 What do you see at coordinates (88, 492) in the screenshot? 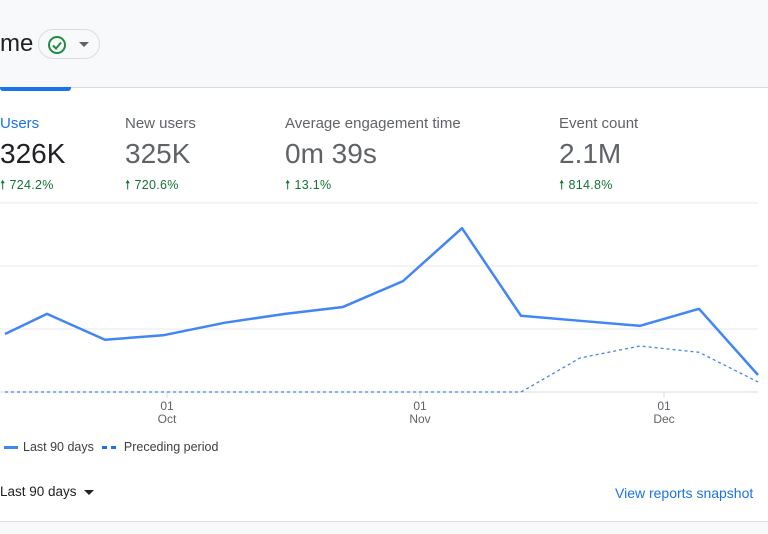
I see `caret-down-icon` at bounding box center [88, 492].